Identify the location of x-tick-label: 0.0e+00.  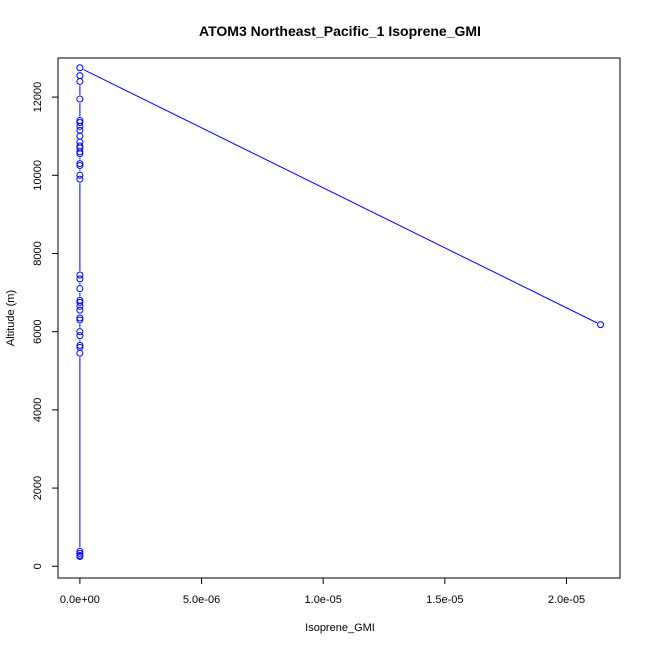
(80, 600).